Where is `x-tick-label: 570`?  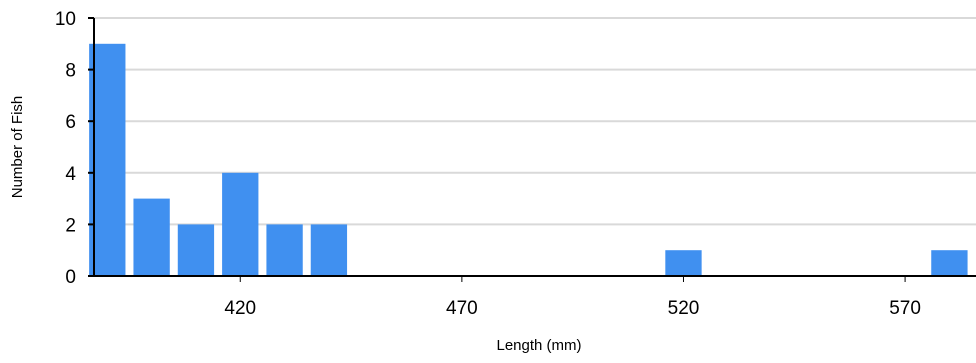
x-tick-label: 570 is located at coordinates (905, 308).